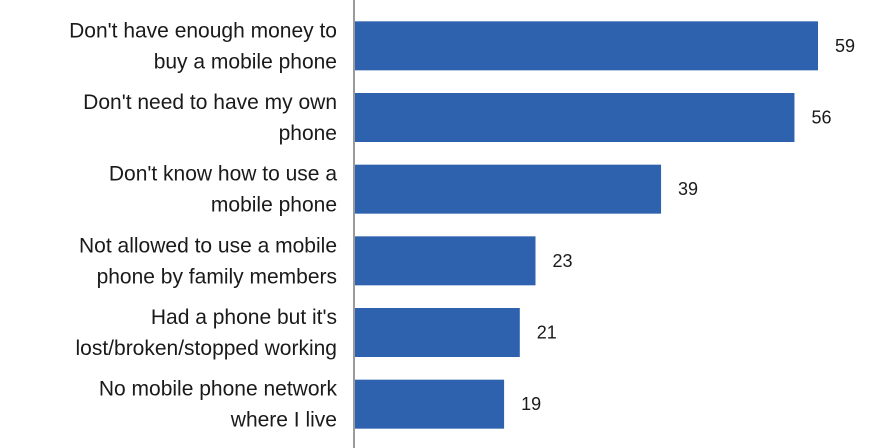 The width and height of the screenshot is (873, 448). I want to click on value-label-4: 21, so click(547, 333).